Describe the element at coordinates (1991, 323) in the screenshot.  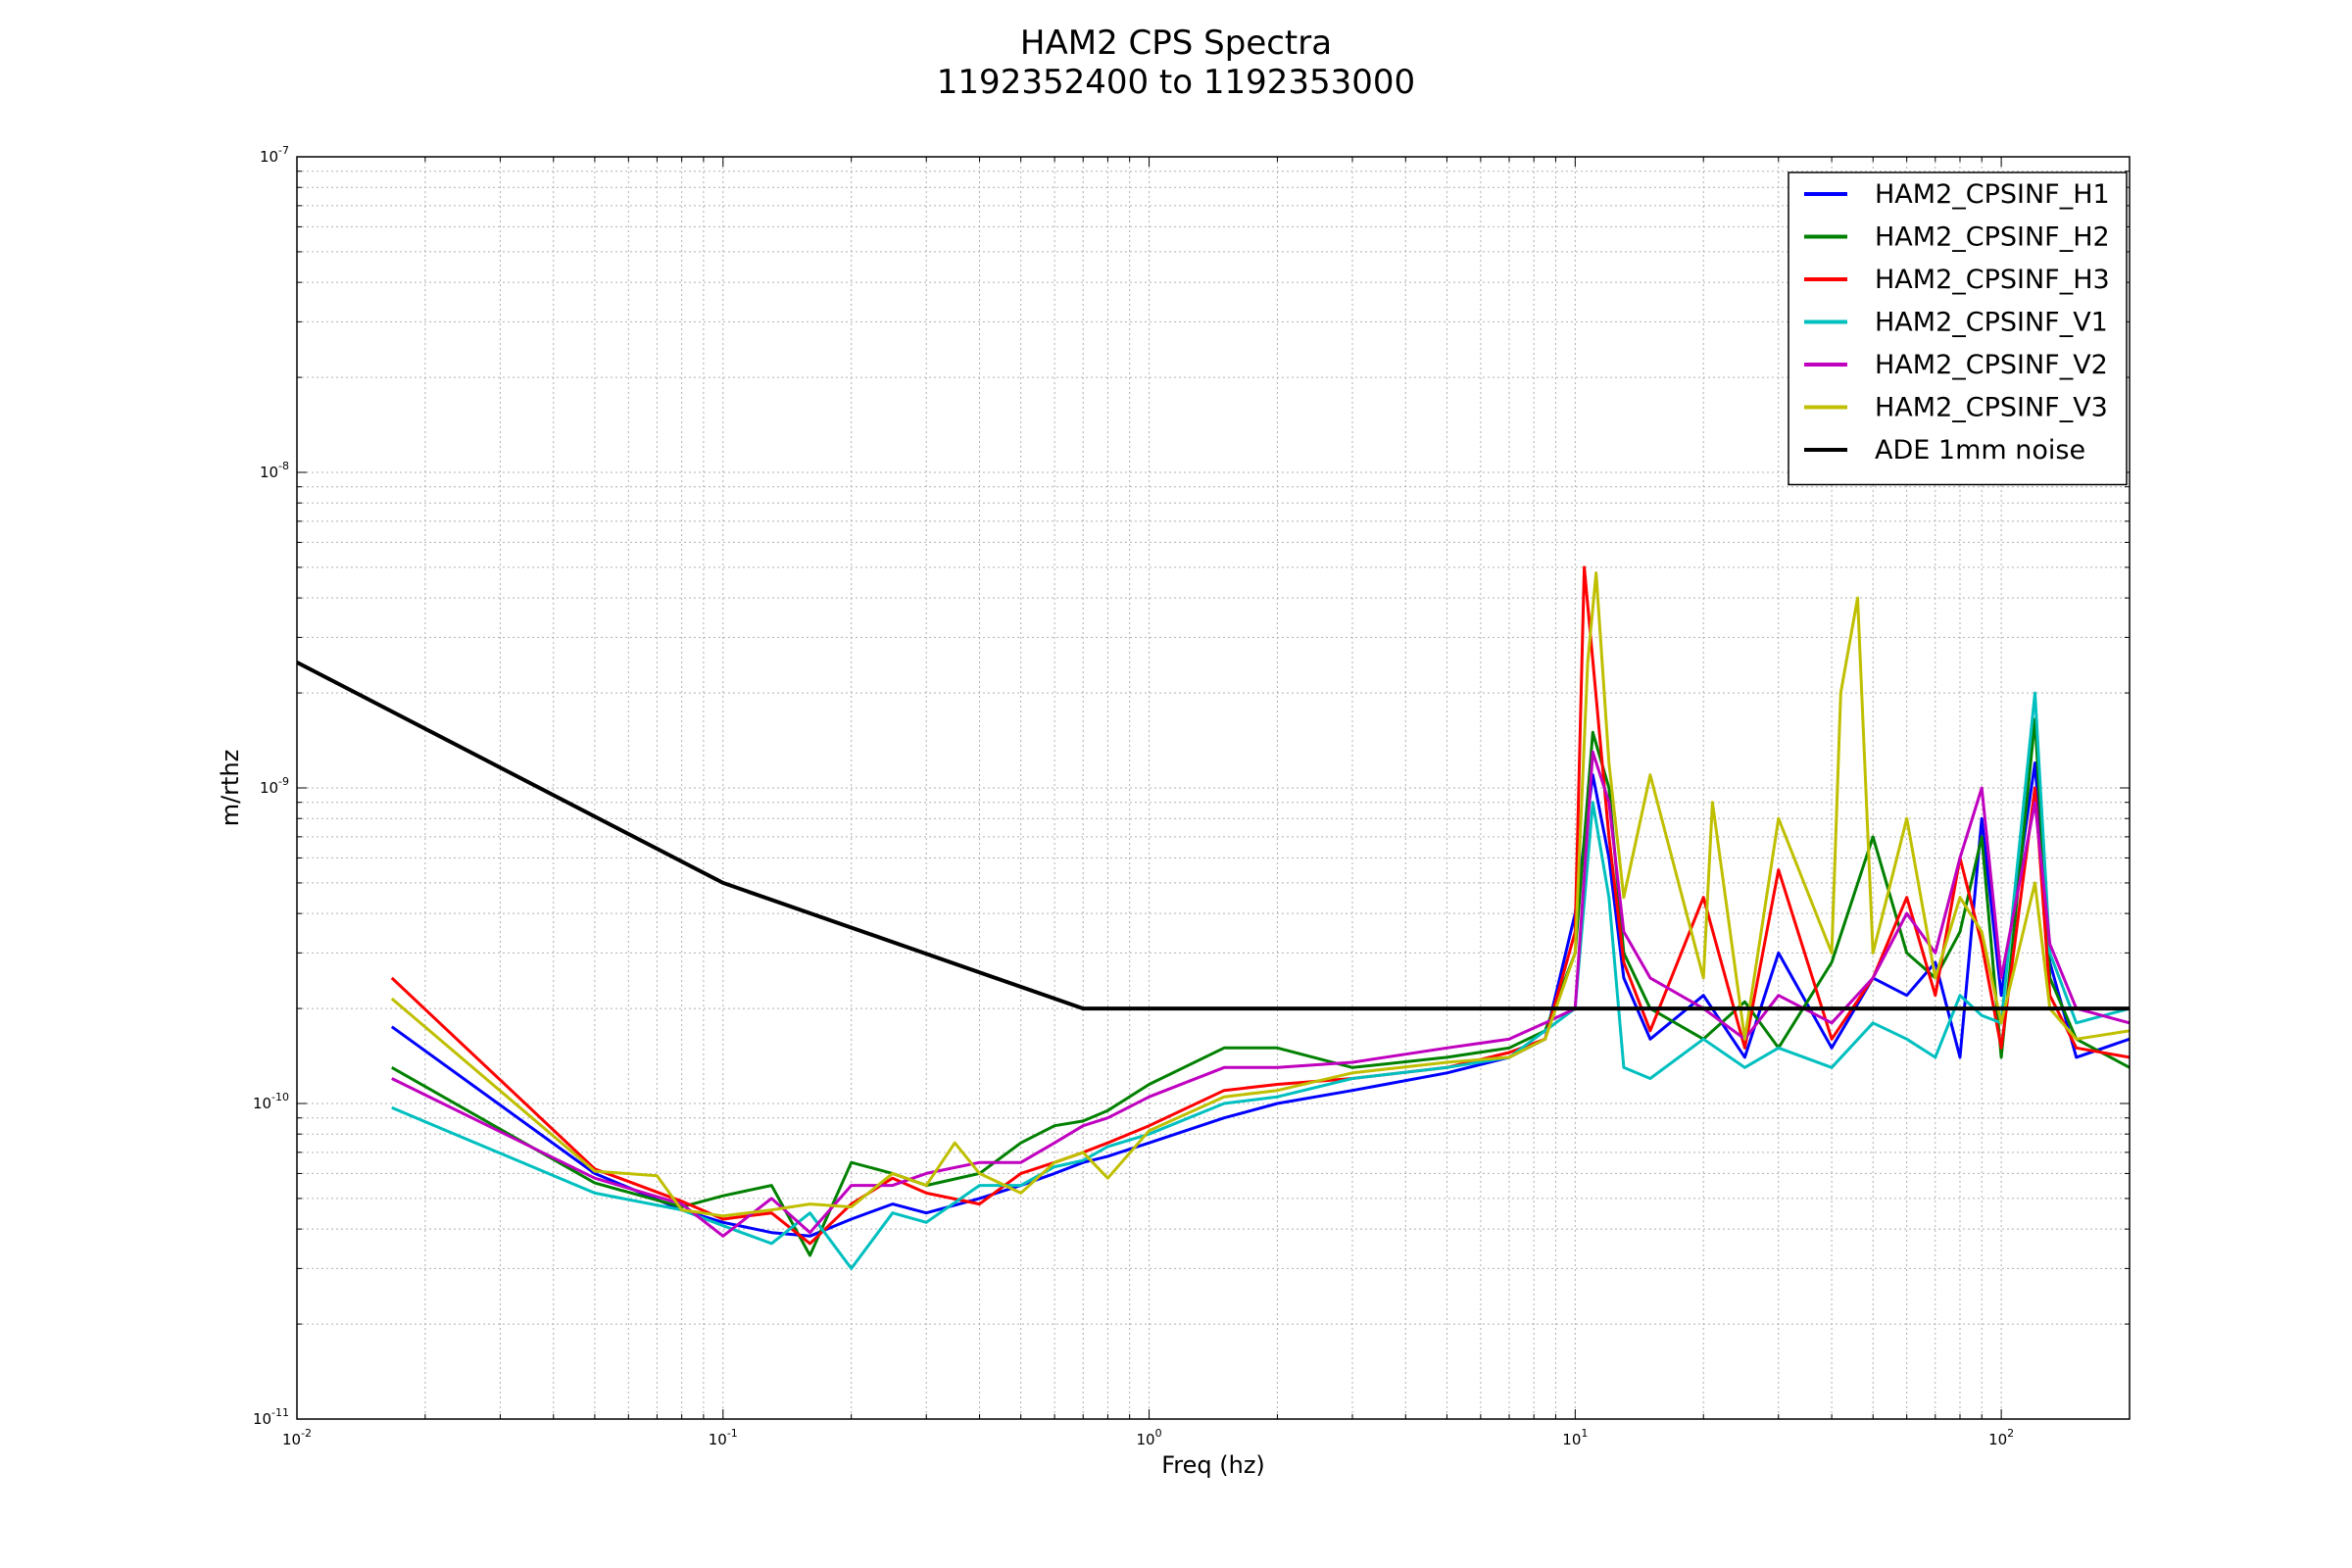
I see `legend-label: HAM2_CPSINF_V1` at that location.